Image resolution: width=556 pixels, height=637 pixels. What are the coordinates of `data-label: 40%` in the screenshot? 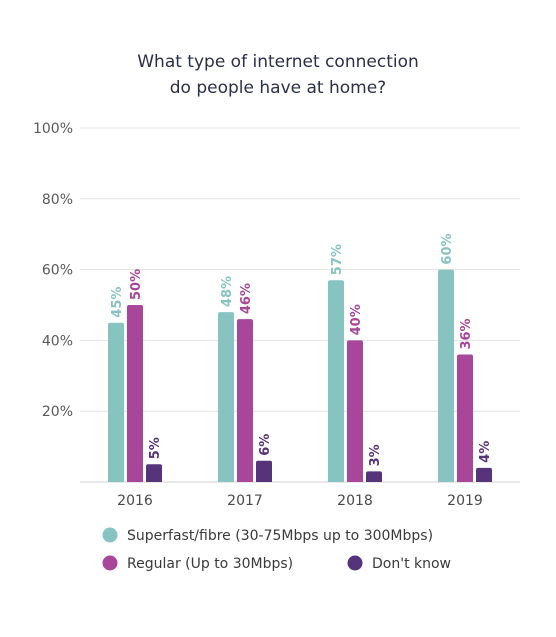 It's located at (356, 319).